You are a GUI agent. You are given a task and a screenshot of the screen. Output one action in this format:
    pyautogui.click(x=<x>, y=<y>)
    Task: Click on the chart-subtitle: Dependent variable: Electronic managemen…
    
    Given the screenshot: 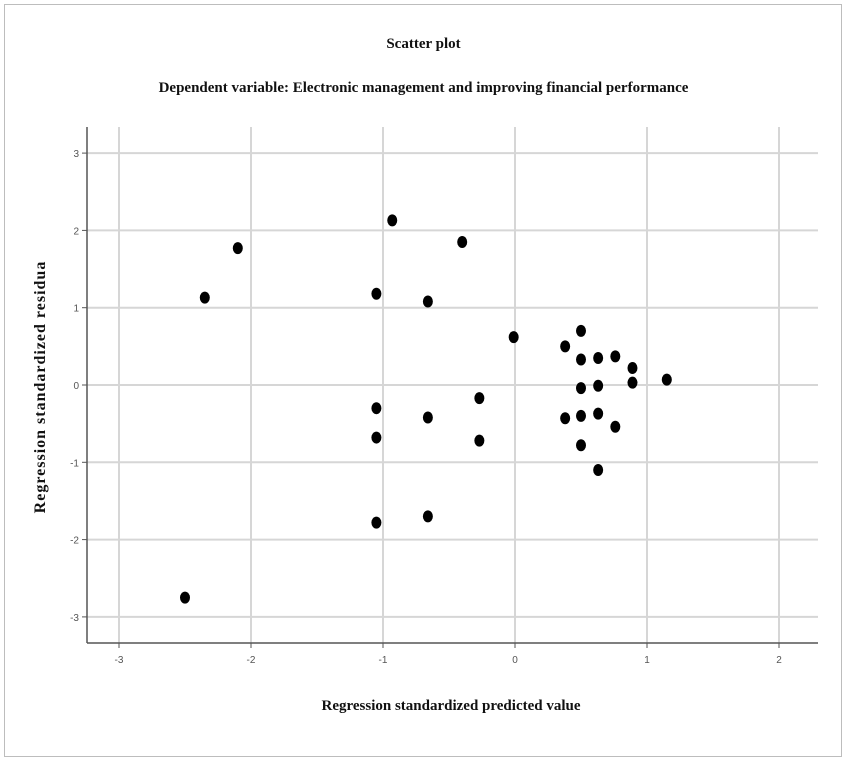 What is the action you would take?
    pyautogui.click(x=423, y=88)
    